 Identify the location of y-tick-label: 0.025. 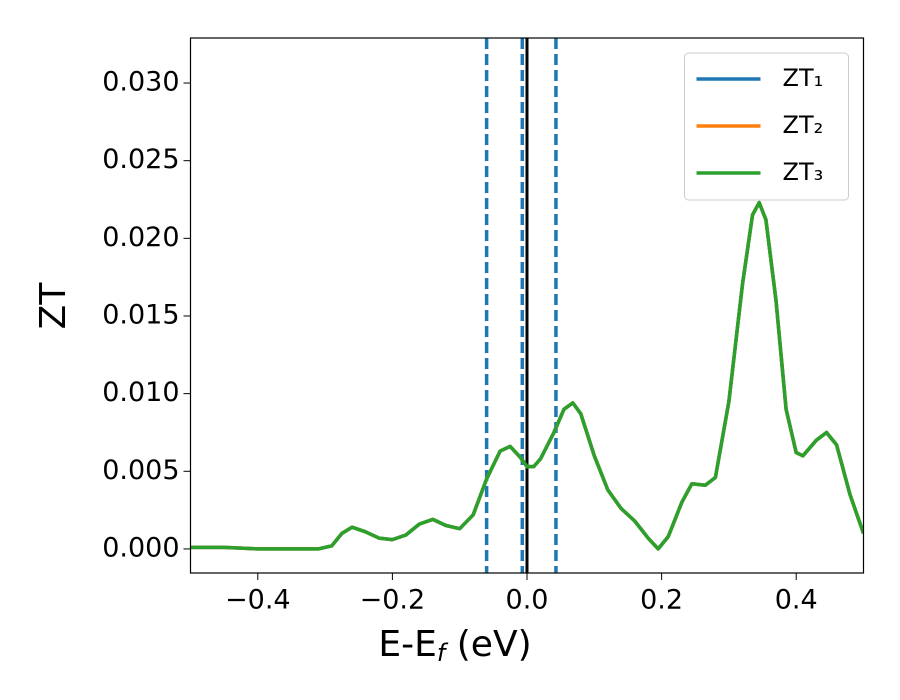
(140, 159).